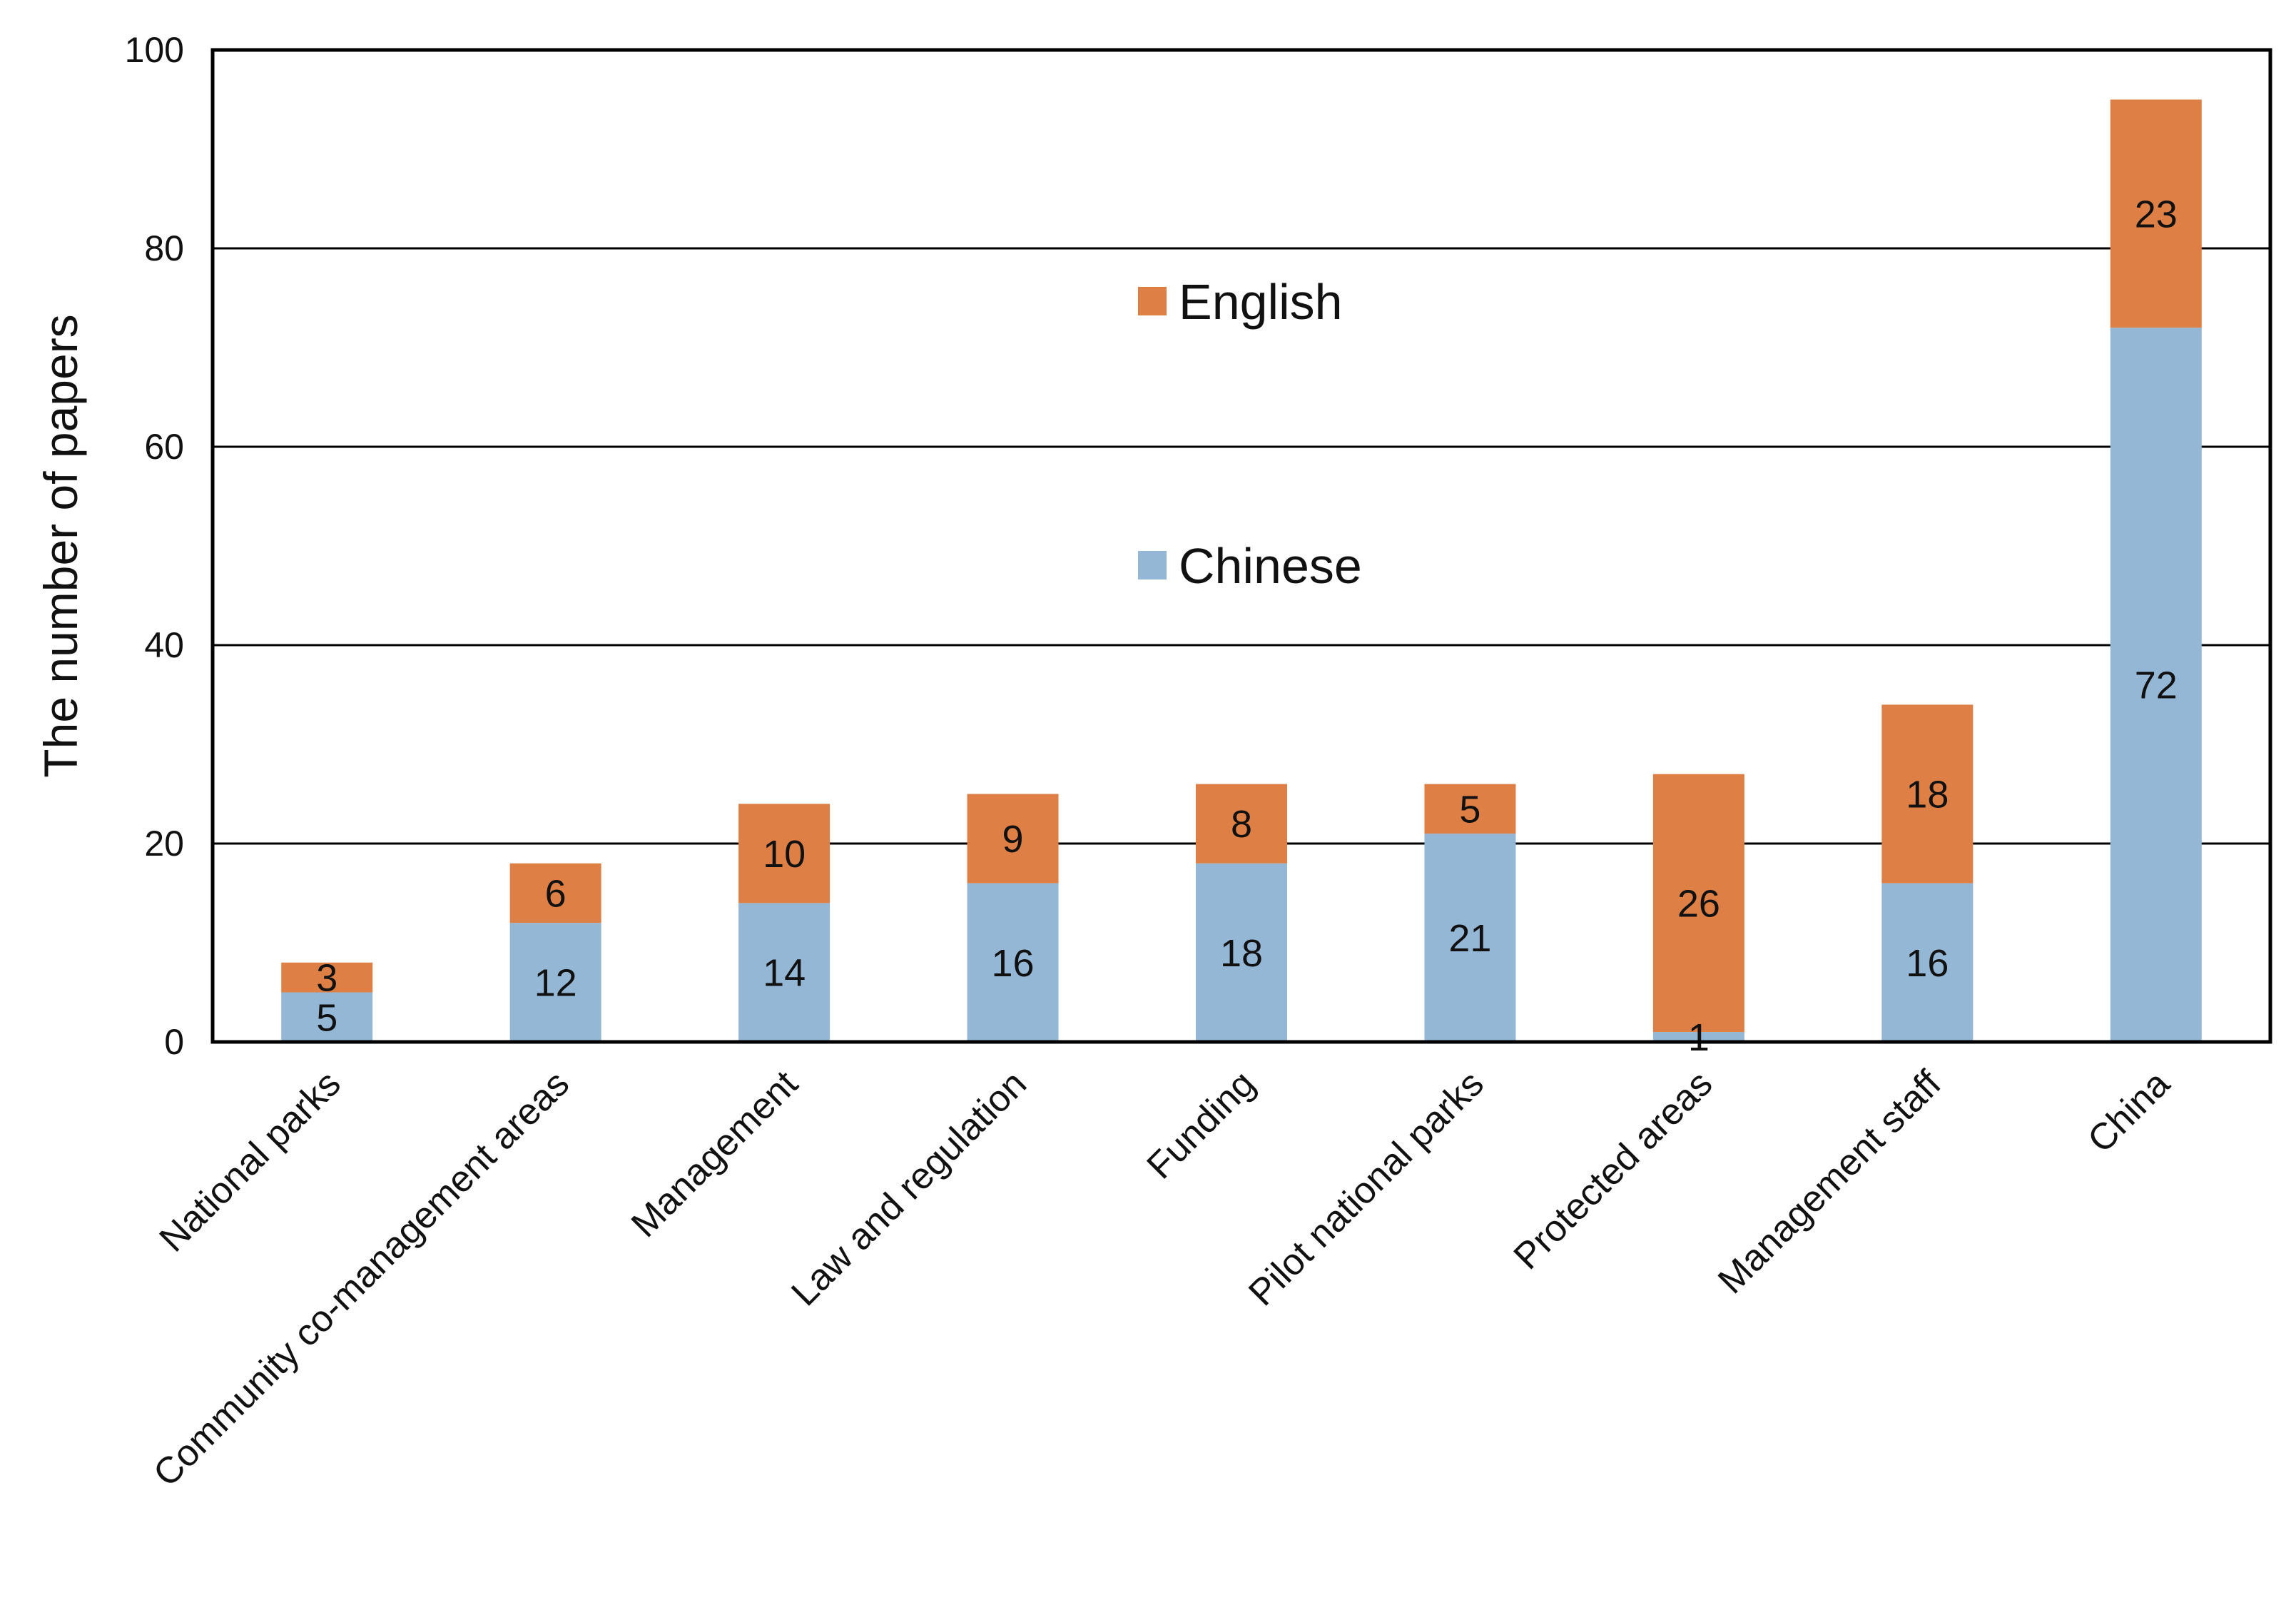  I want to click on data-label-chinese-3: 16, so click(1013, 963).